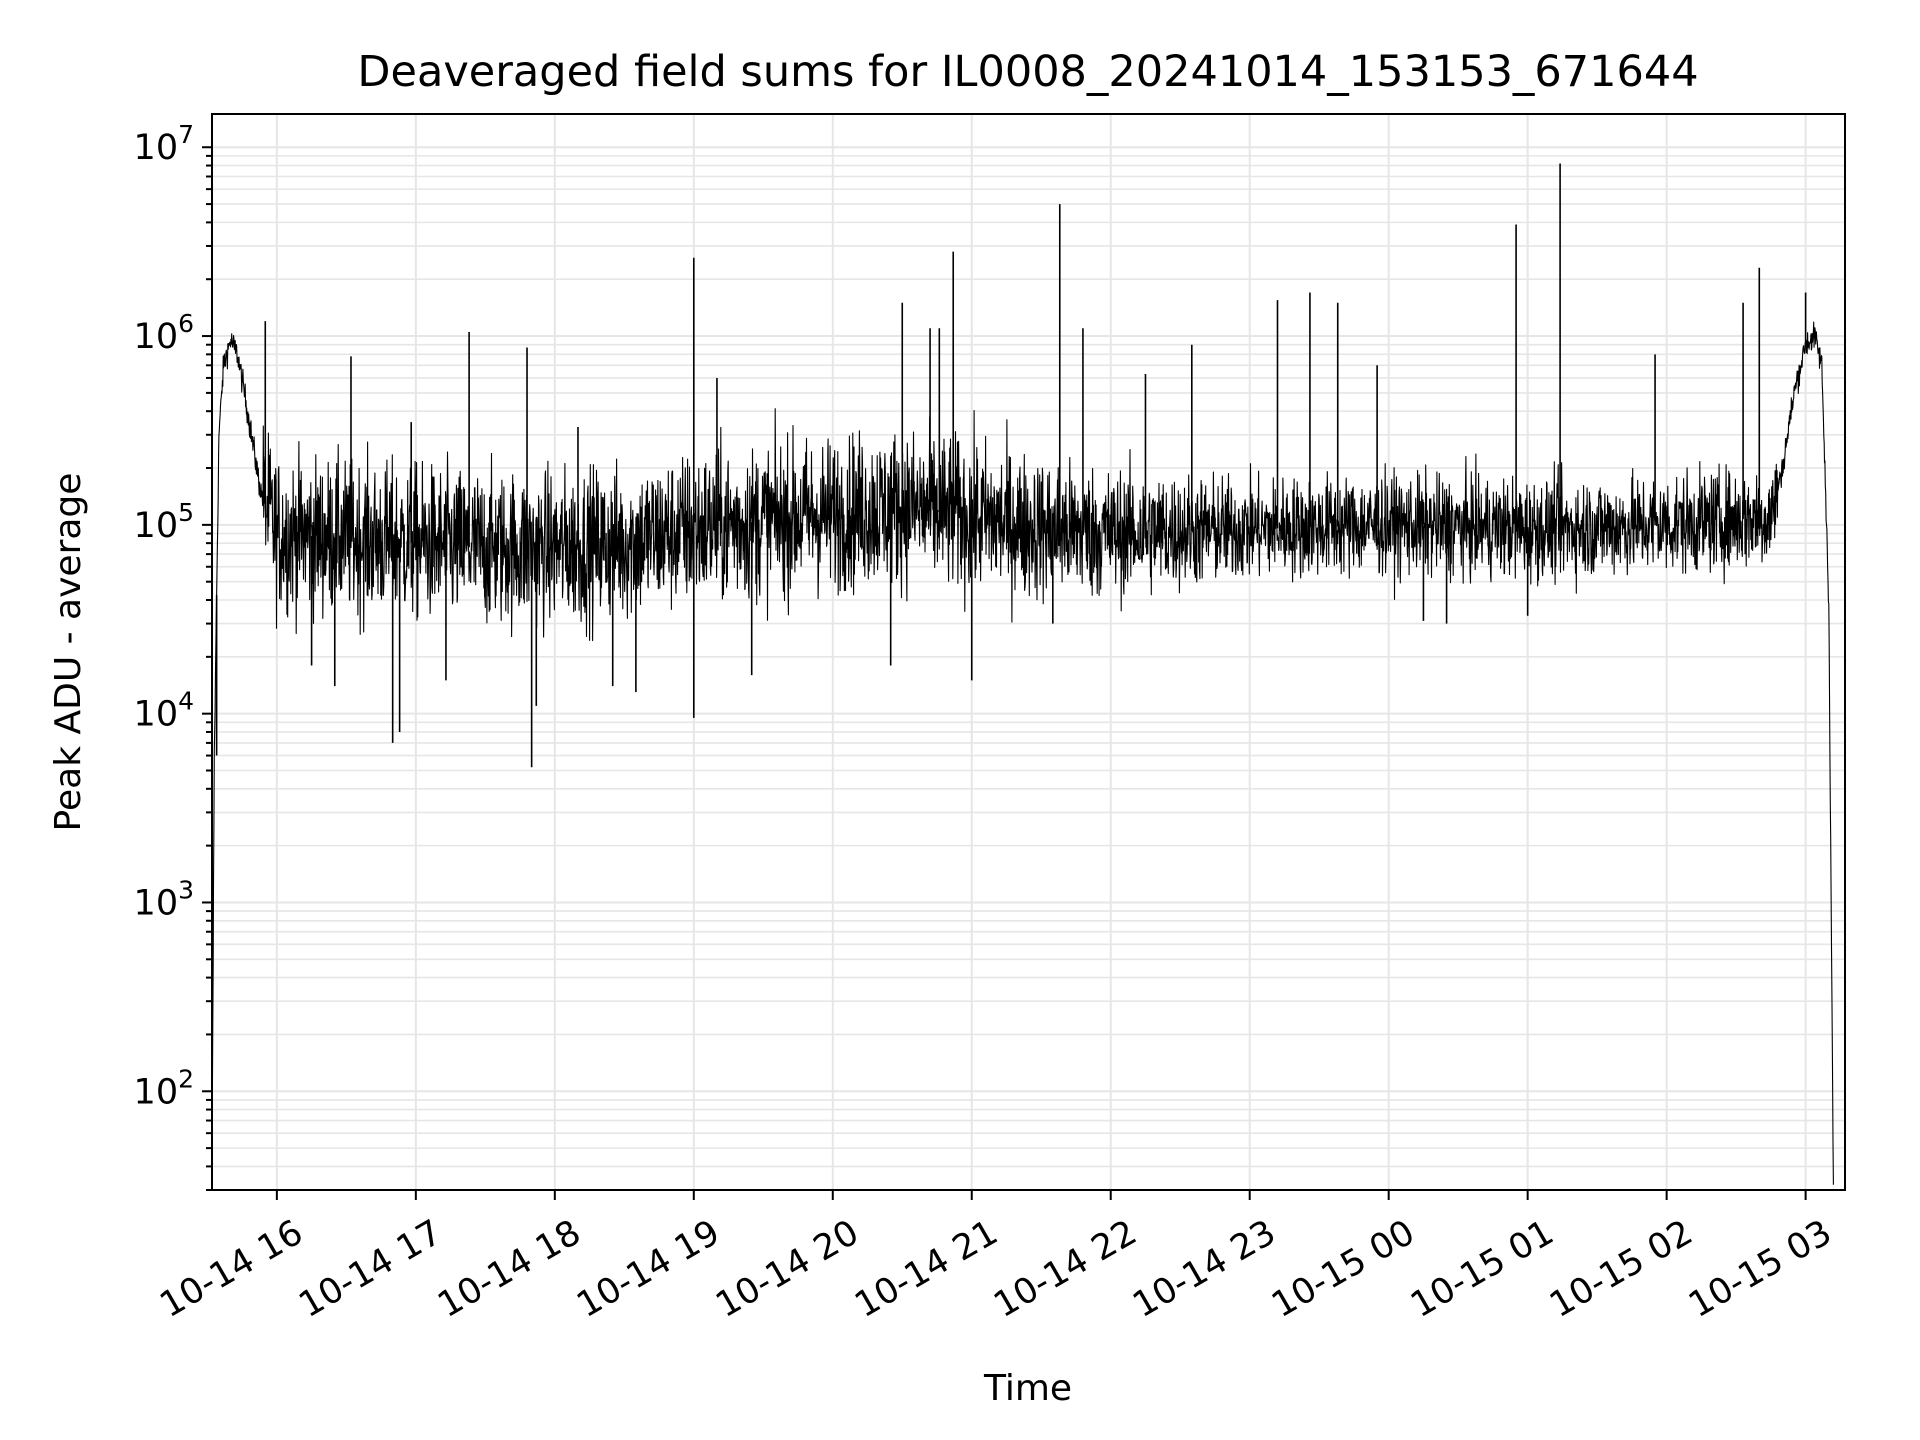 This screenshot has width=1920, height=1440. I want to click on y-axis: 10² 10³ 10⁴ 10⁵ 10⁶ 10⁷, so click(173, 655).